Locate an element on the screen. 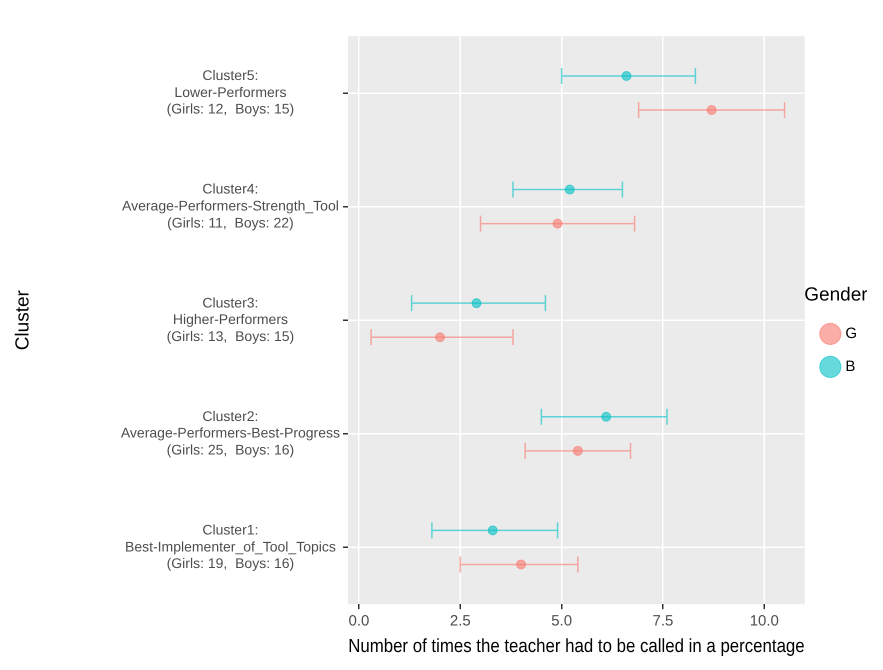  y-tick-label: Cluster5: Lower-Performers (Girls: 12, Boys: 15) is located at coordinates (230, 92).